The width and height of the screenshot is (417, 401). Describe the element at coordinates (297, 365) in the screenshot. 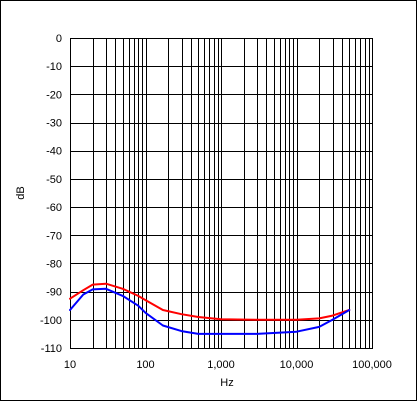

I see `x-tick-label: 10,000` at that location.